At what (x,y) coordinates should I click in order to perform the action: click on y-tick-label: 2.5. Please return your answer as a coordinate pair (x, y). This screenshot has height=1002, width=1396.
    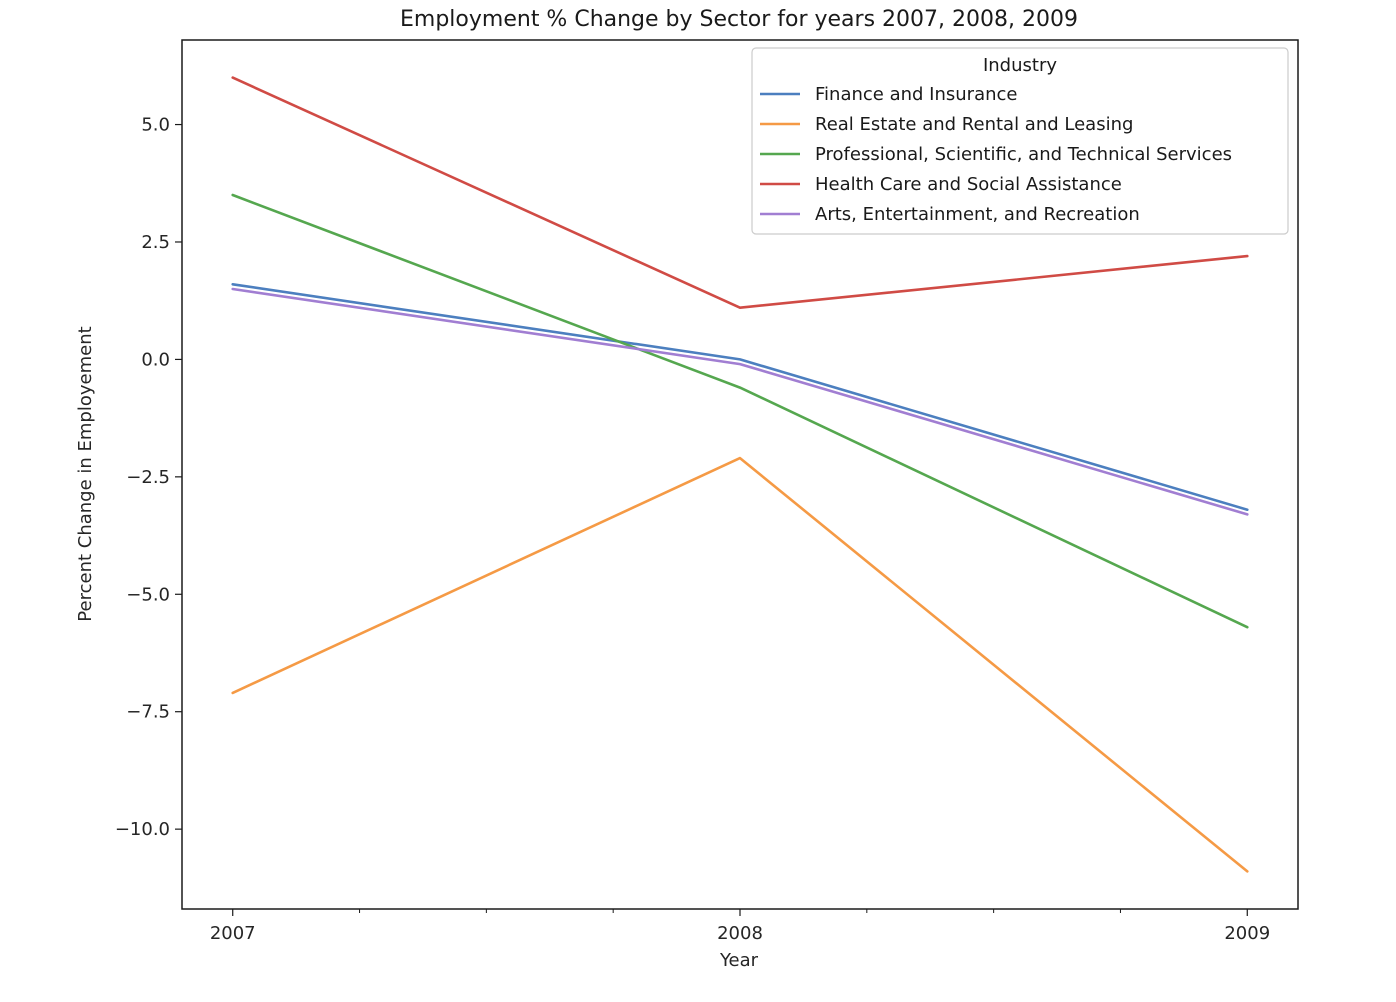
    Looking at the image, I should click on (155, 242).